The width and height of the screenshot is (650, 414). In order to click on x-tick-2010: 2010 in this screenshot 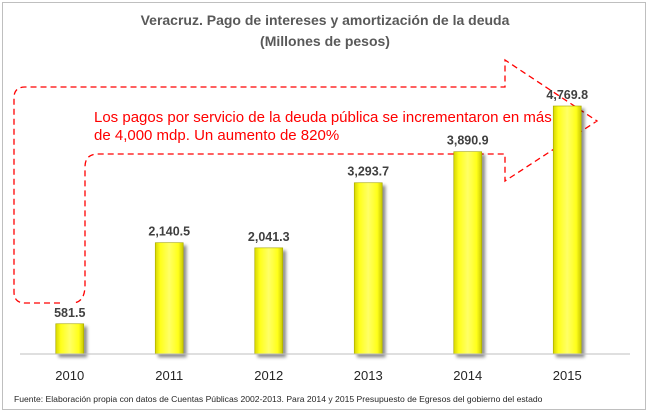, I will do `click(69, 375)`.